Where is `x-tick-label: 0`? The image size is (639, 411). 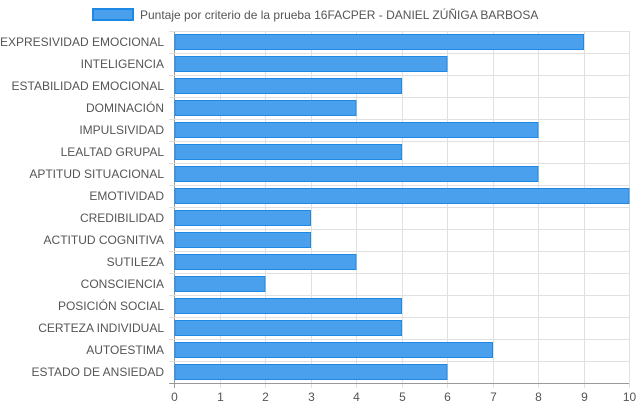 x-tick-label: 0 is located at coordinates (174, 397).